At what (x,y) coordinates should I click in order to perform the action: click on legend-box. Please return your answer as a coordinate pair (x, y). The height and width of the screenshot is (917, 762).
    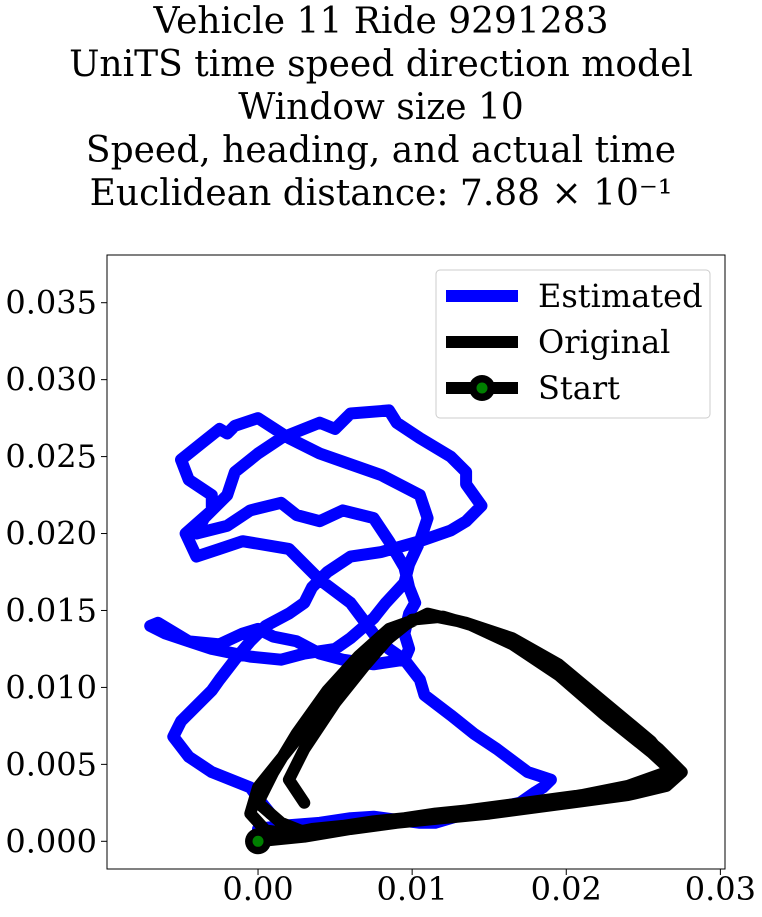
    Looking at the image, I should click on (573, 344).